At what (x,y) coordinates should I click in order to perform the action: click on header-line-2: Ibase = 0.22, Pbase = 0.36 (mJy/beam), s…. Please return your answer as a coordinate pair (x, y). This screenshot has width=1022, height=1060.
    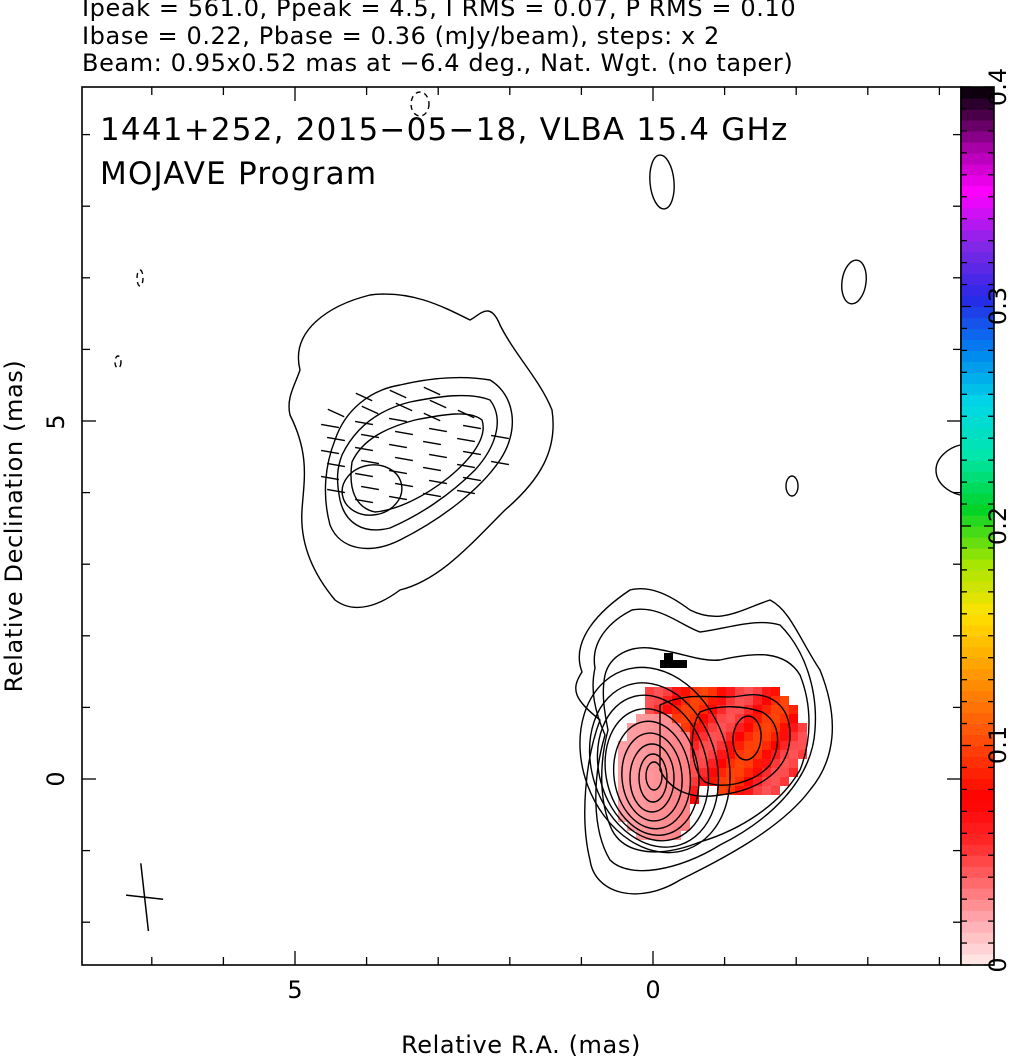
    Looking at the image, I should click on (401, 36).